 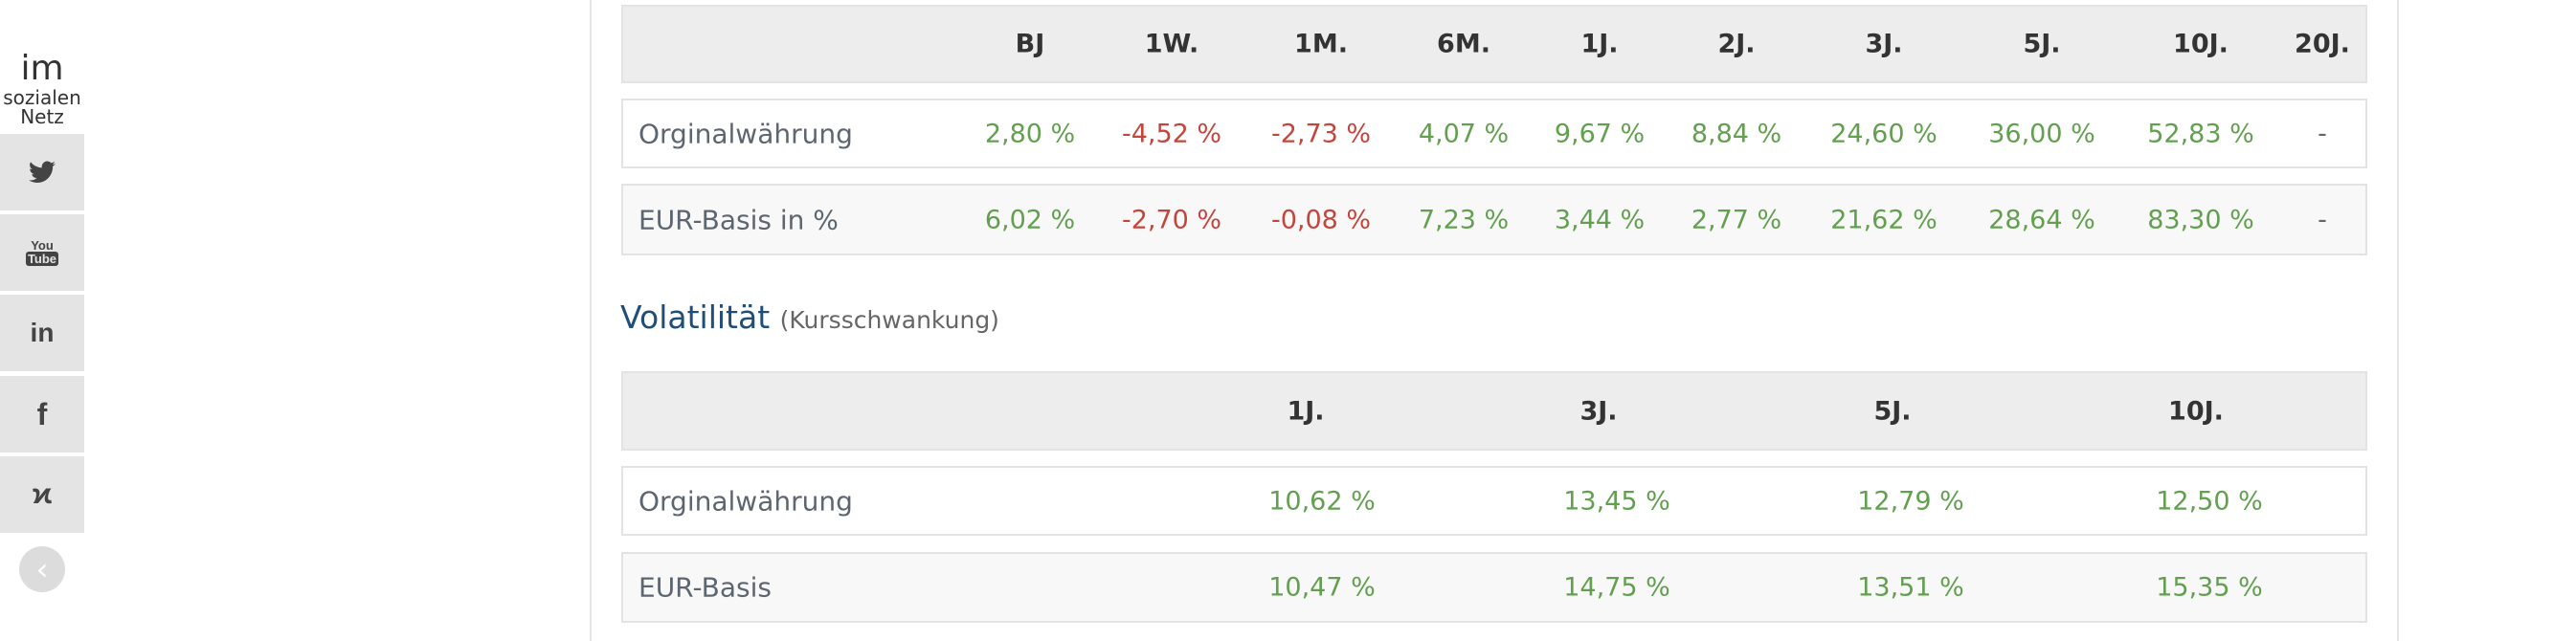 I want to click on value-cell: -2,73 %, so click(x=1321, y=134).